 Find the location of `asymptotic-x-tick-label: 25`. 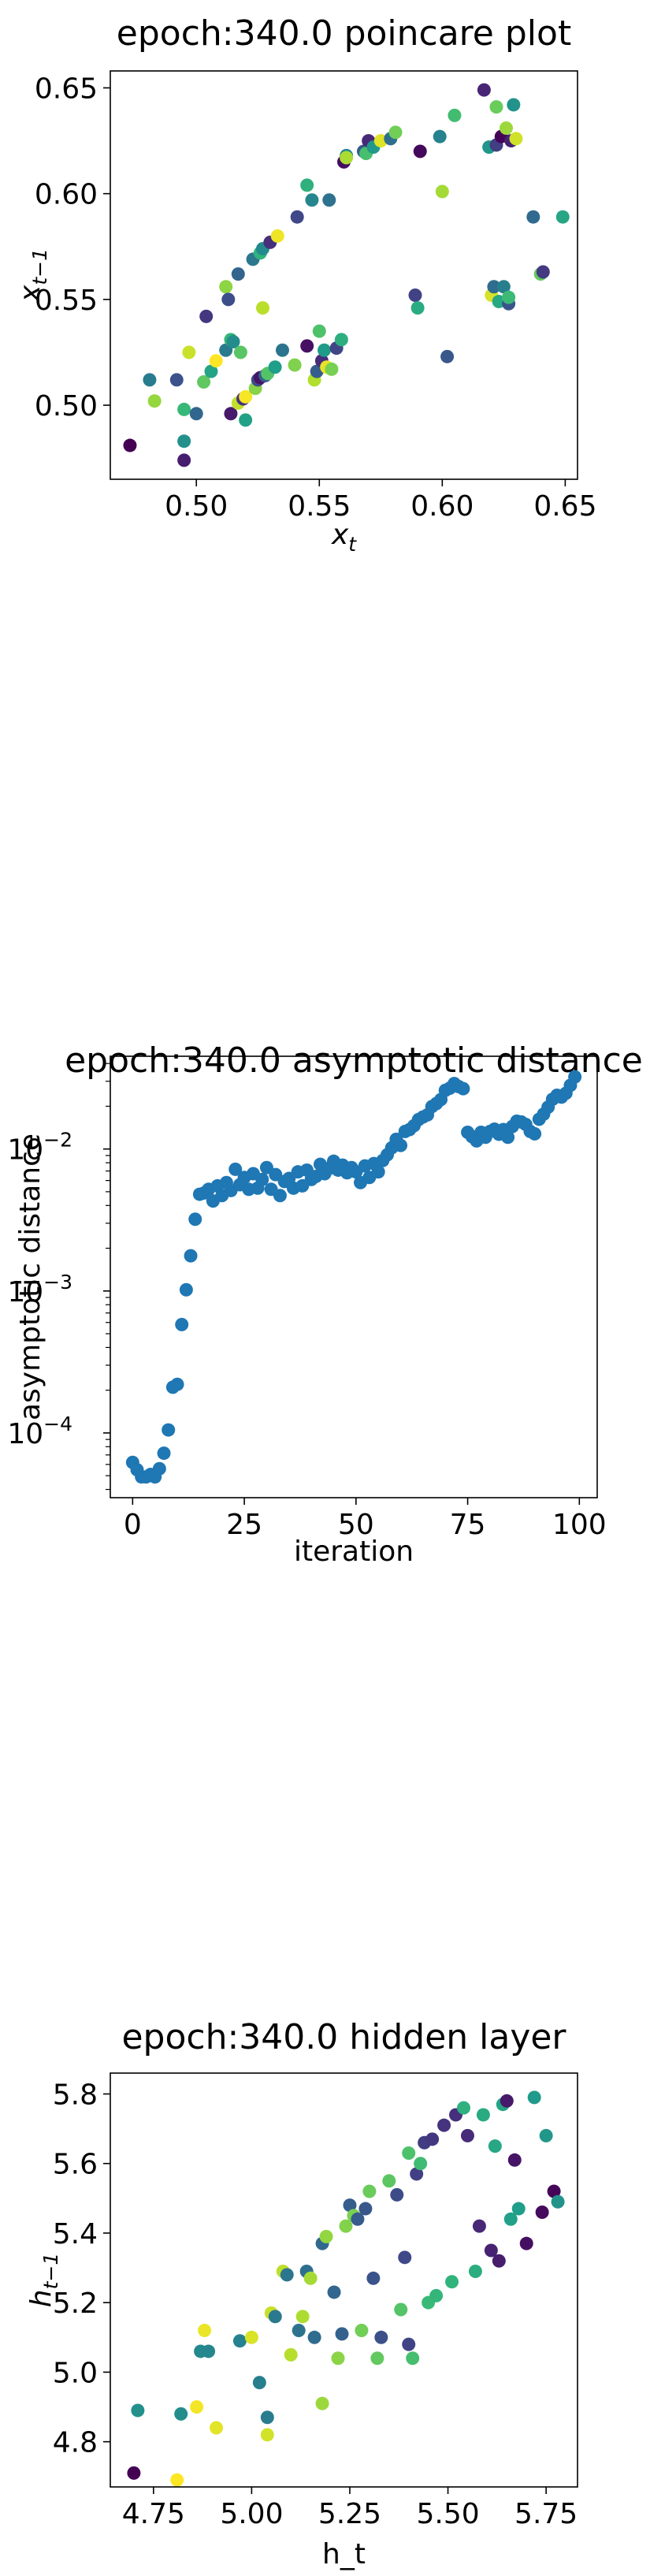

asymptotic-x-tick-label: 25 is located at coordinates (244, 1525).